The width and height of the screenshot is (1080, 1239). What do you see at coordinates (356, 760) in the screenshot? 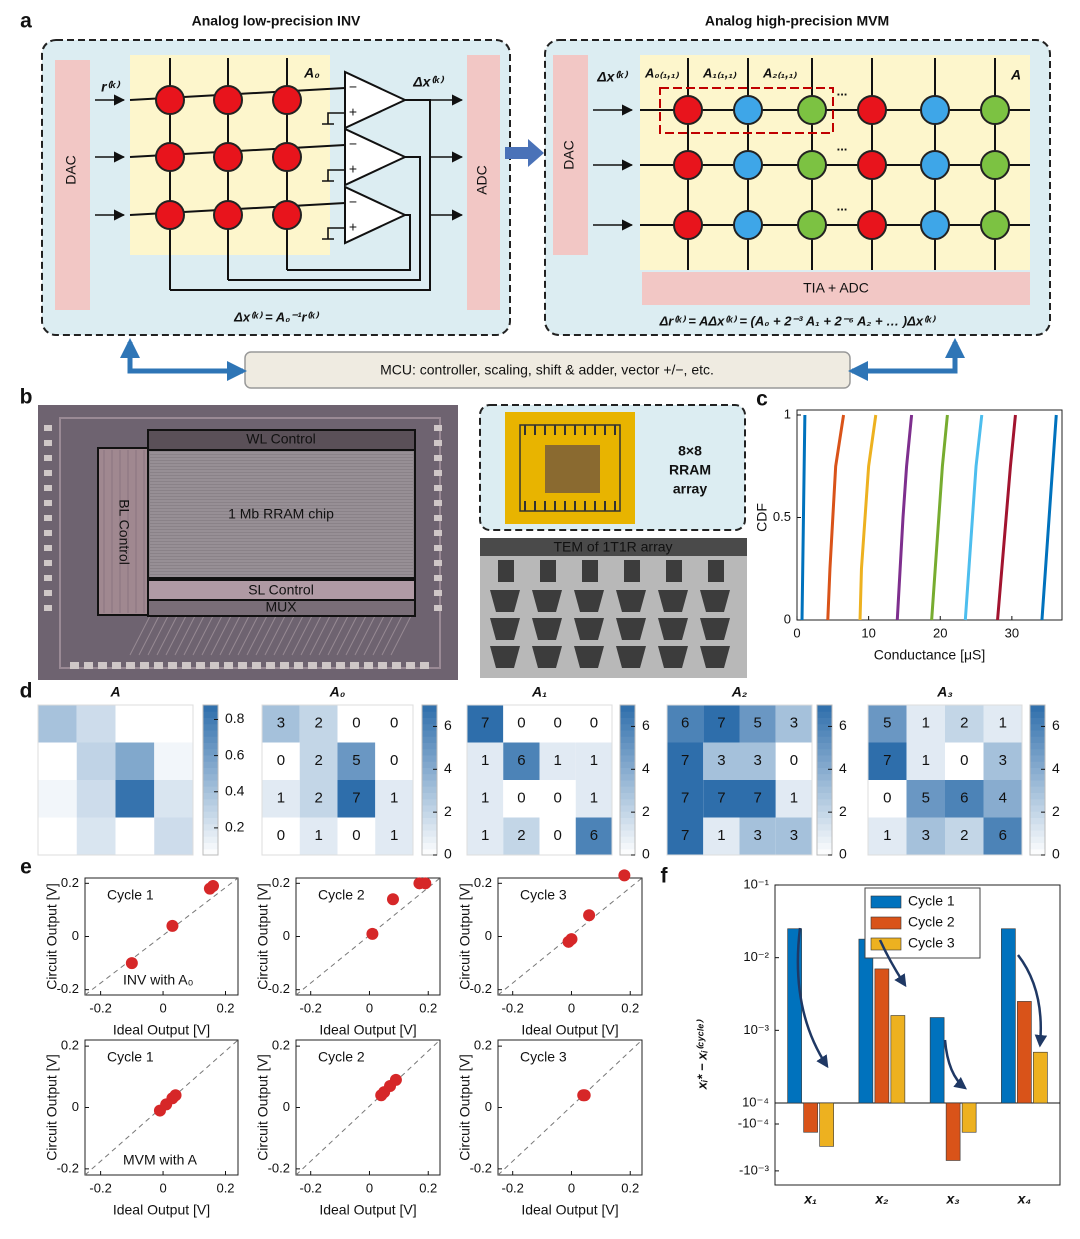
I see `cell-value: 5` at bounding box center [356, 760].